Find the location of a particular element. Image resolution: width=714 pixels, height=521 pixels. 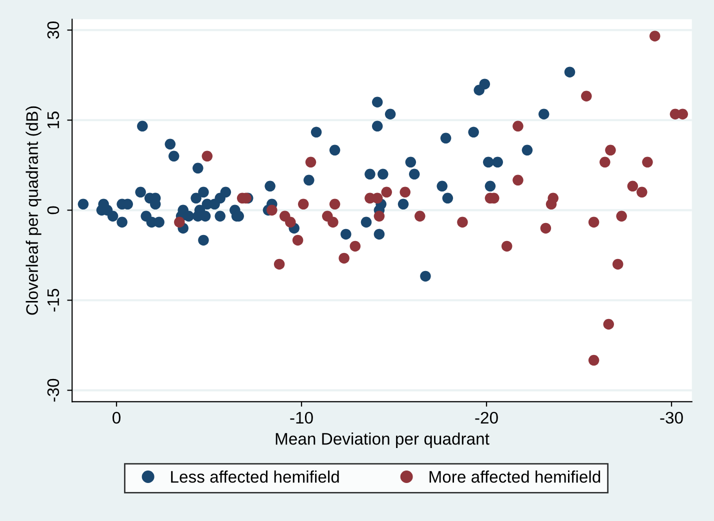

legend-label: Less affected hemifield is located at coordinates (255, 476).